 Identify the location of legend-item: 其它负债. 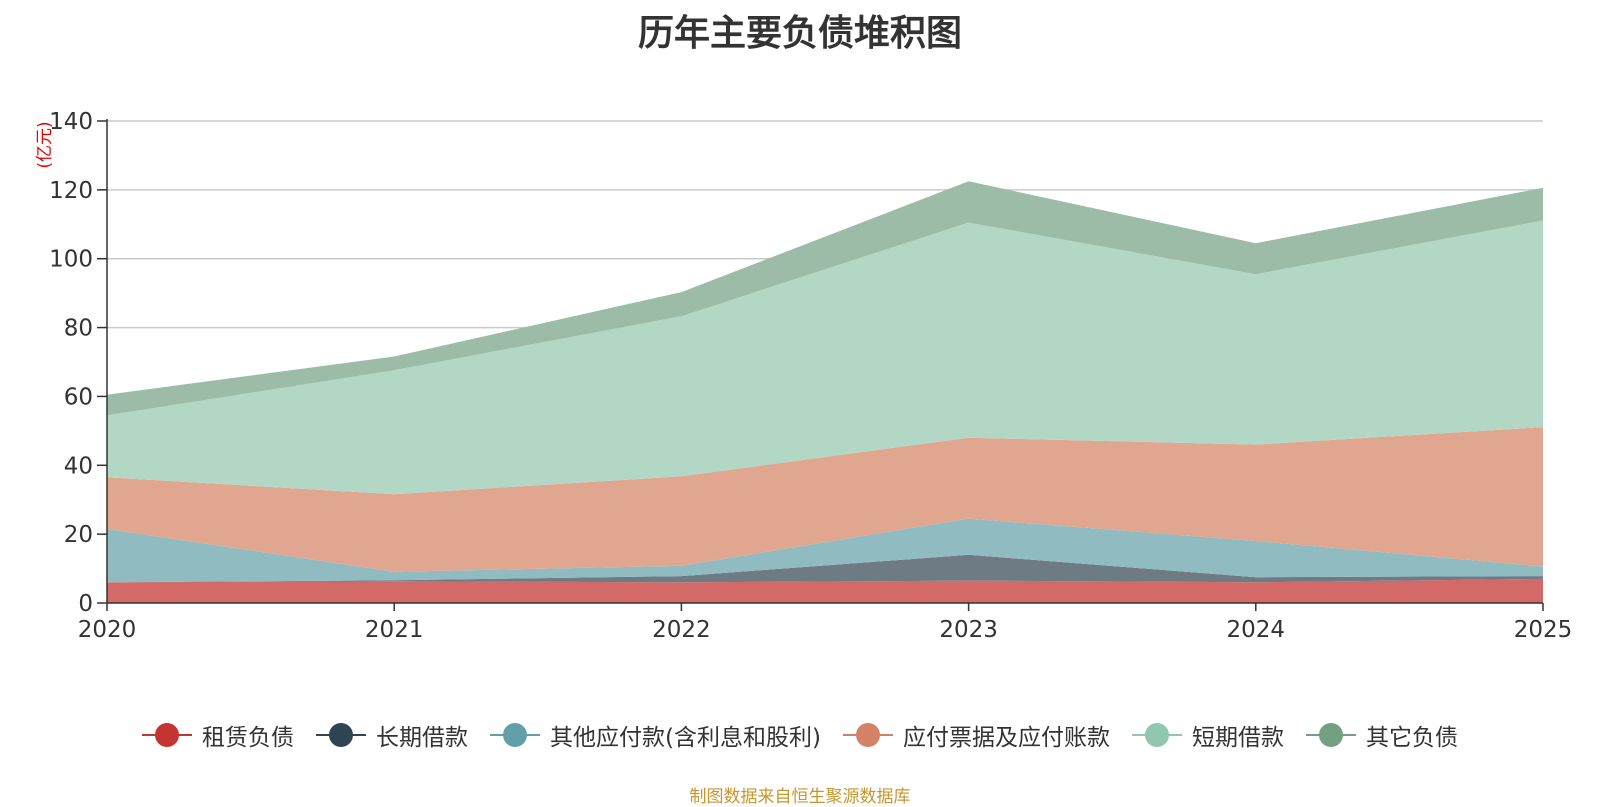
(1381, 735).